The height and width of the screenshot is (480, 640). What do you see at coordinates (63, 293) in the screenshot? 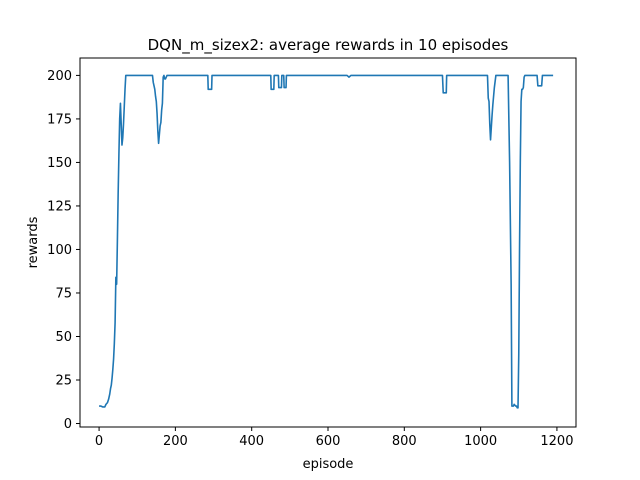
I see `y-tick-label: 75` at bounding box center [63, 293].